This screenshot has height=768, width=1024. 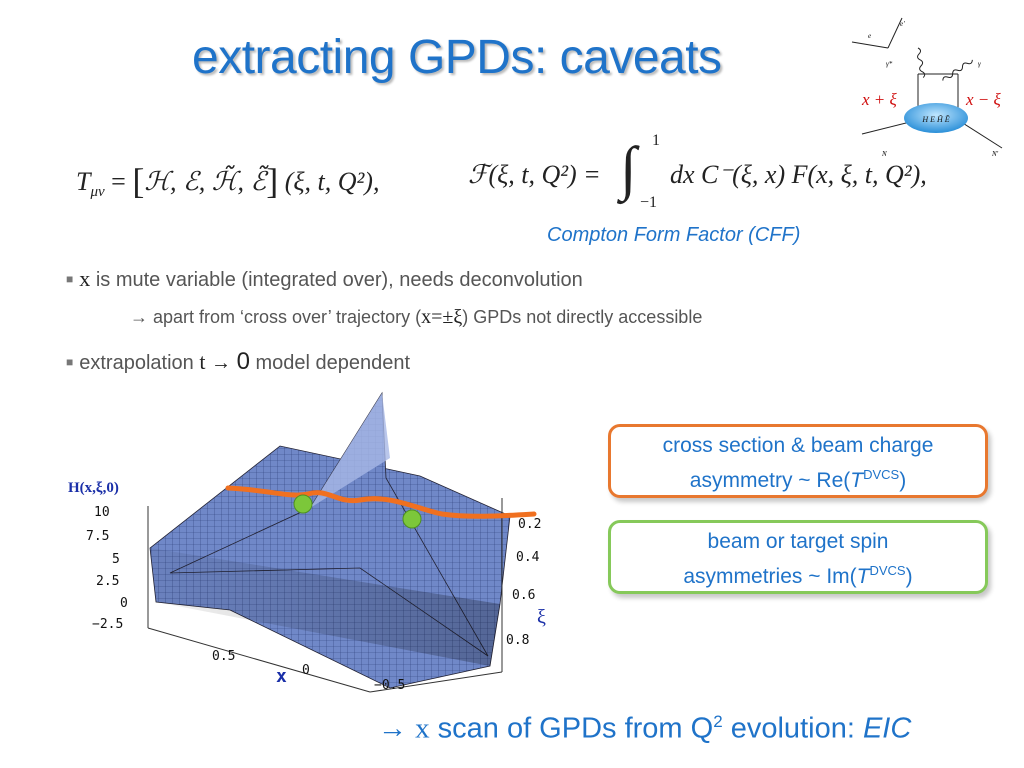 What do you see at coordinates (884, 154) in the screenshot?
I see `nucleon-label: N` at bounding box center [884, 154].